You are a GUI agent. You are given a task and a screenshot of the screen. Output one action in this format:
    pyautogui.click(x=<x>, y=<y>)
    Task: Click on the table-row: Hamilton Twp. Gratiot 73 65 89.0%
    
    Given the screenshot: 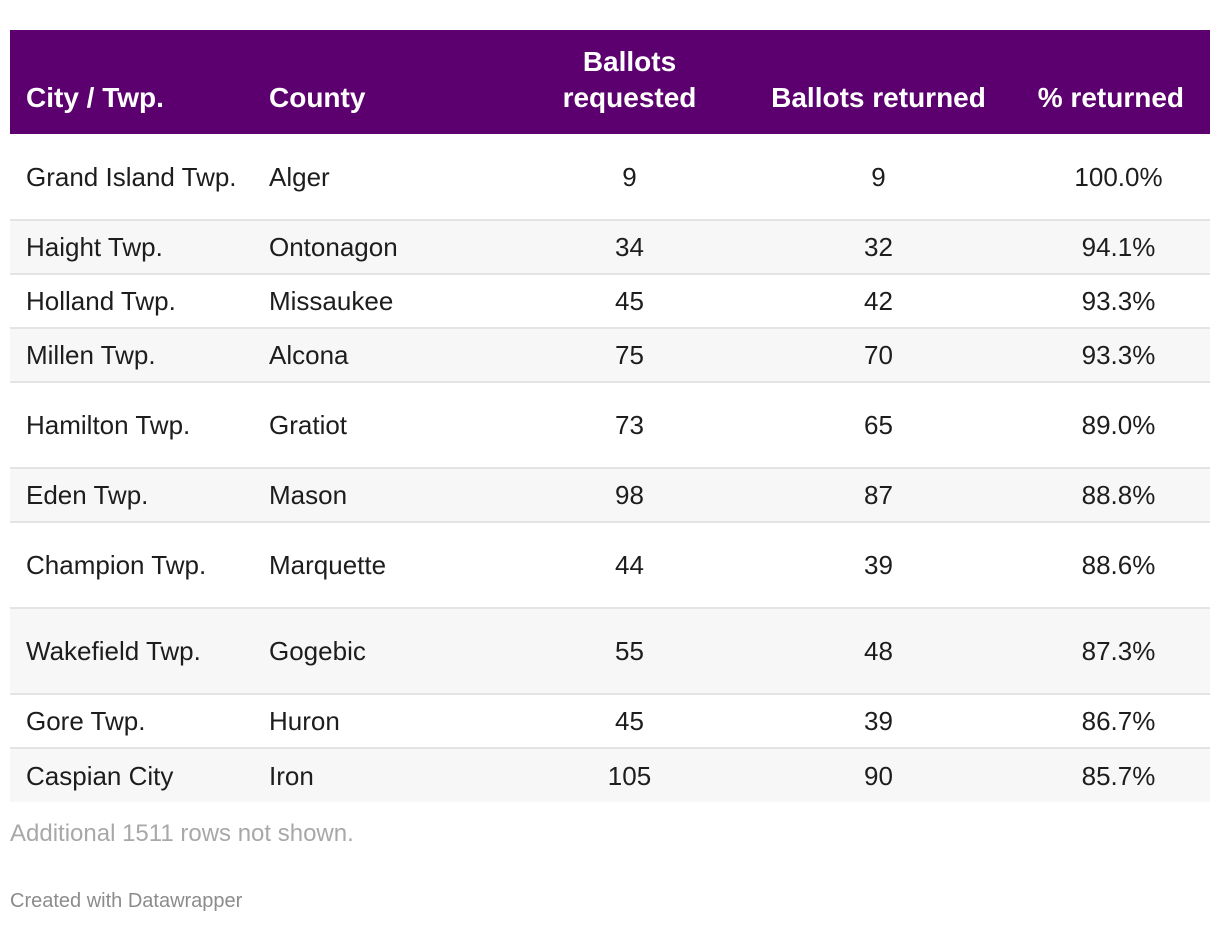 What is the action you would take?
    pyautogui.click(x=610, y=425)
    